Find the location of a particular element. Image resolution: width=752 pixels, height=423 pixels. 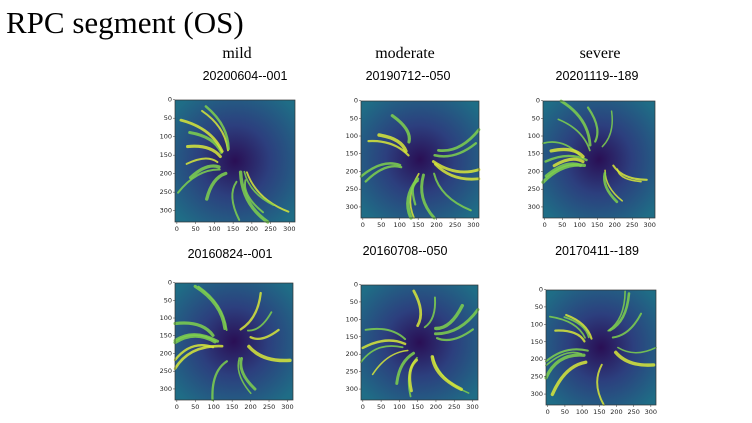

column-header: moderate is located at coordinates (405, 53).